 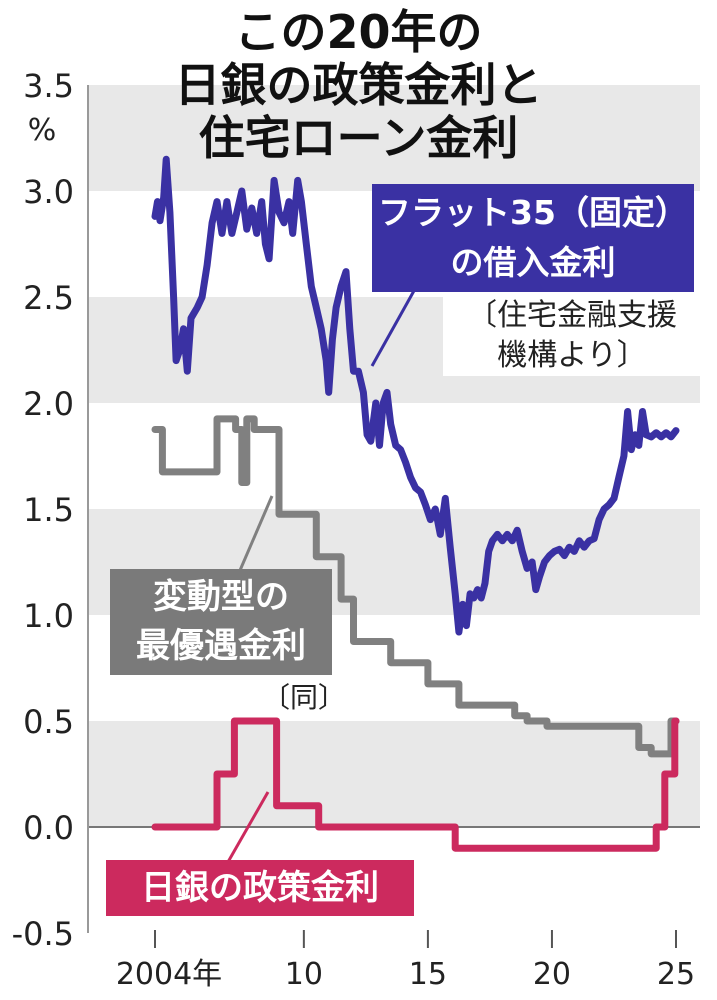 I want to click on flat35-leader-line, so click(x=396, y=323).